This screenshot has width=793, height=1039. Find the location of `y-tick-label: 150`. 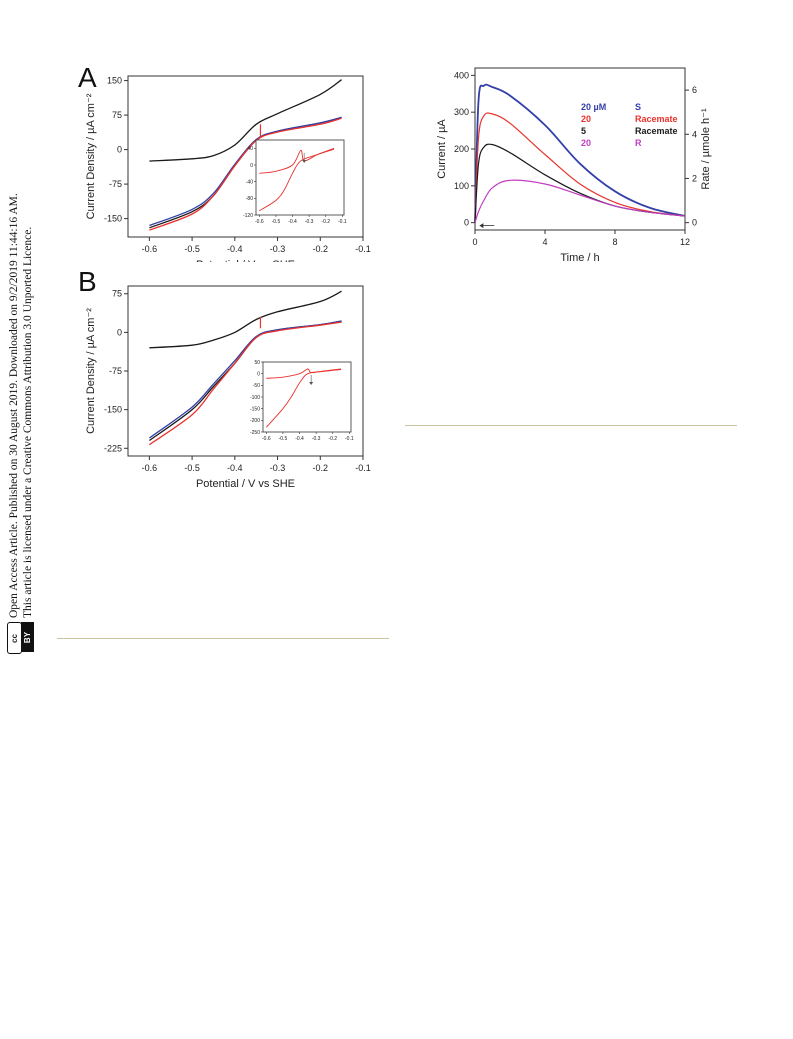

y-tick-label: 150 is located at coordinates (114, 81).